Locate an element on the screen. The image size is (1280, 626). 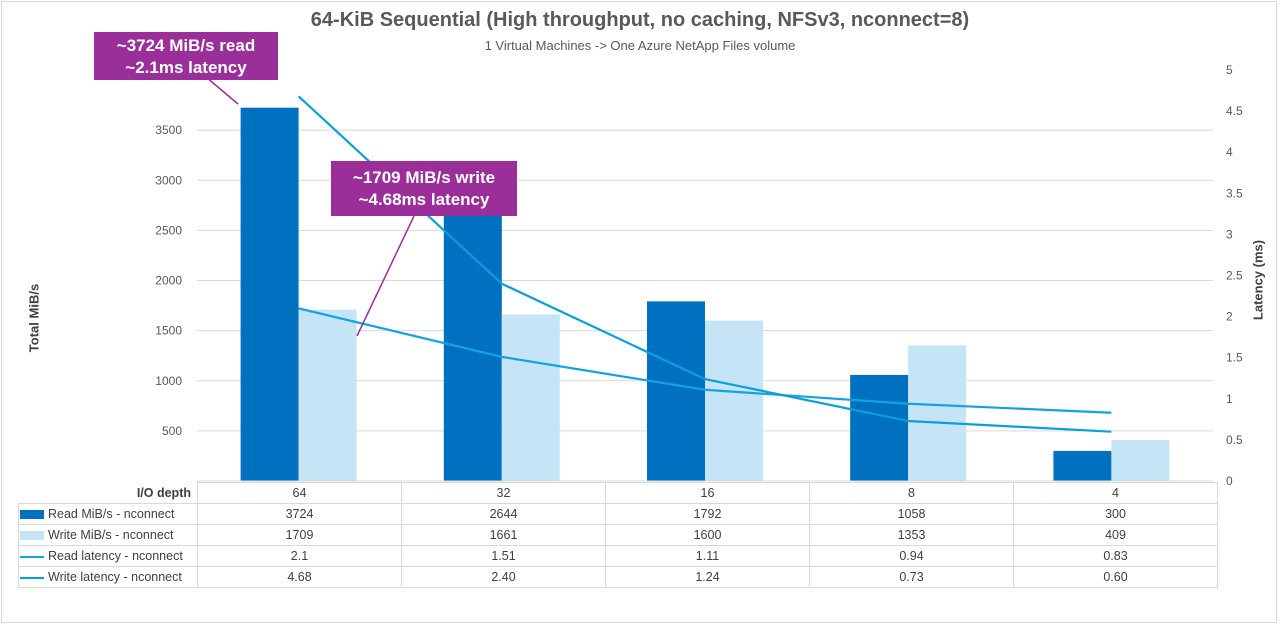
y-tick-label: 1500 is located at coordinates (168, 331).